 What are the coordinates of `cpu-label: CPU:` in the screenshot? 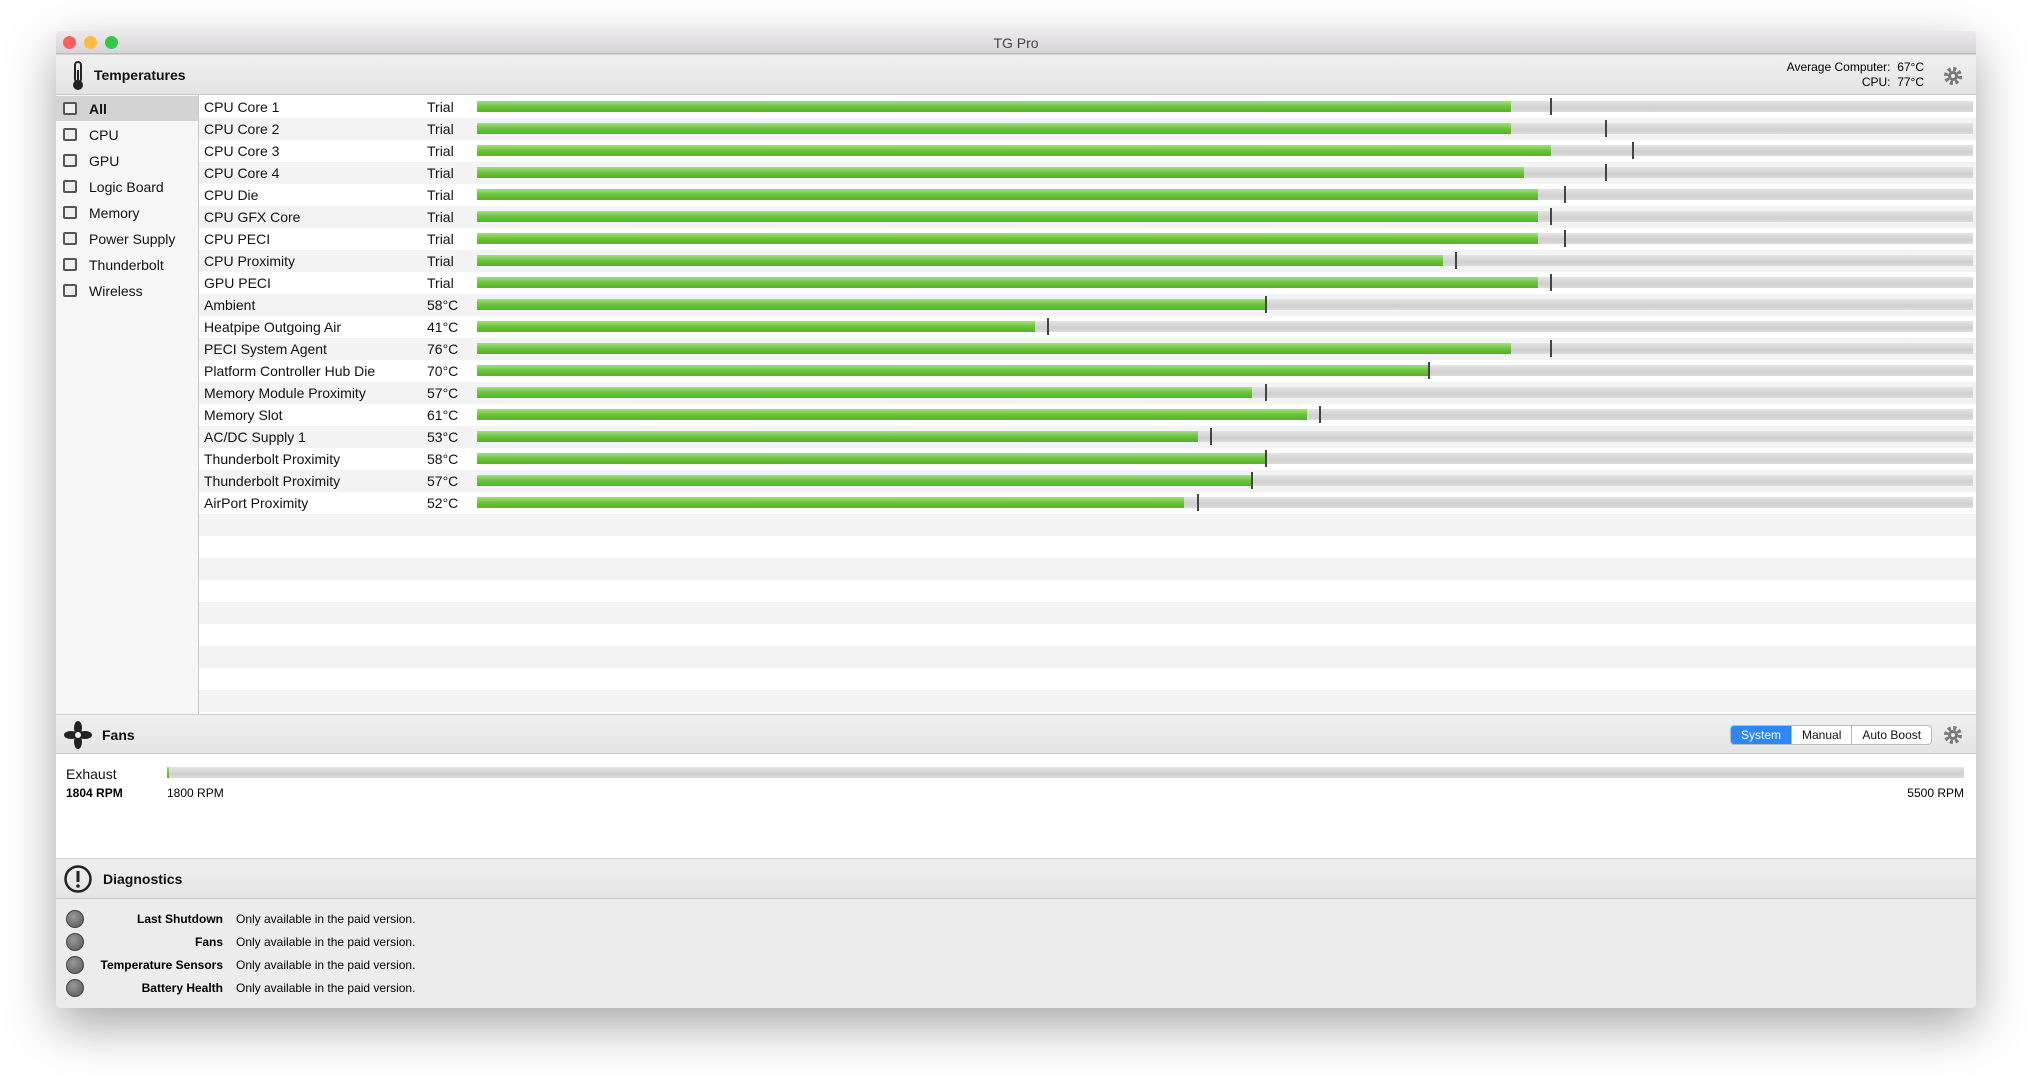 It's located at (1876, 82).